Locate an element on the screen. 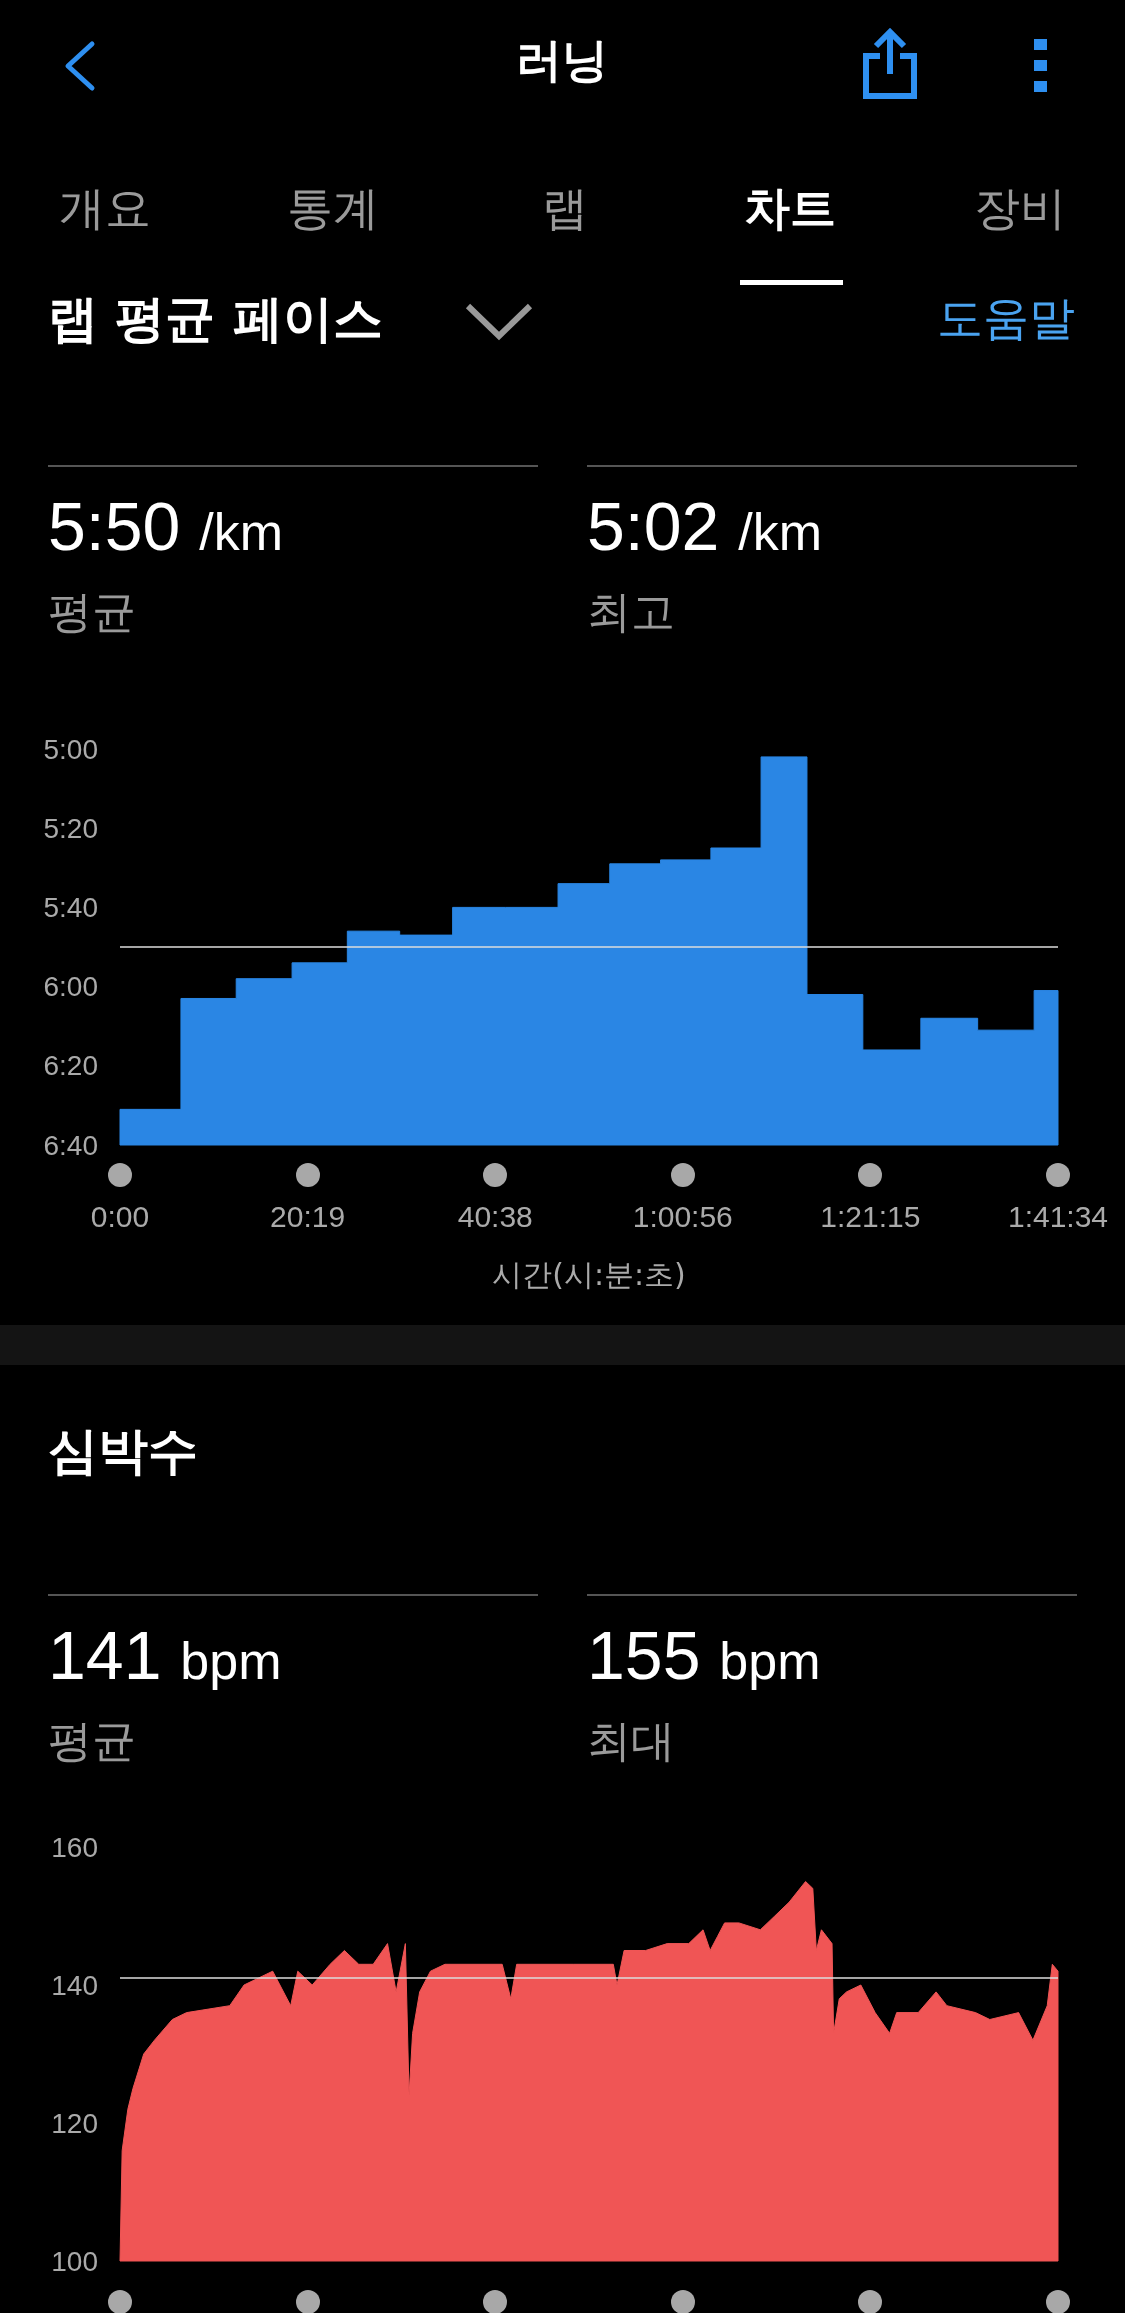  text: 5:02 /km is located at coordinates (705, 526).